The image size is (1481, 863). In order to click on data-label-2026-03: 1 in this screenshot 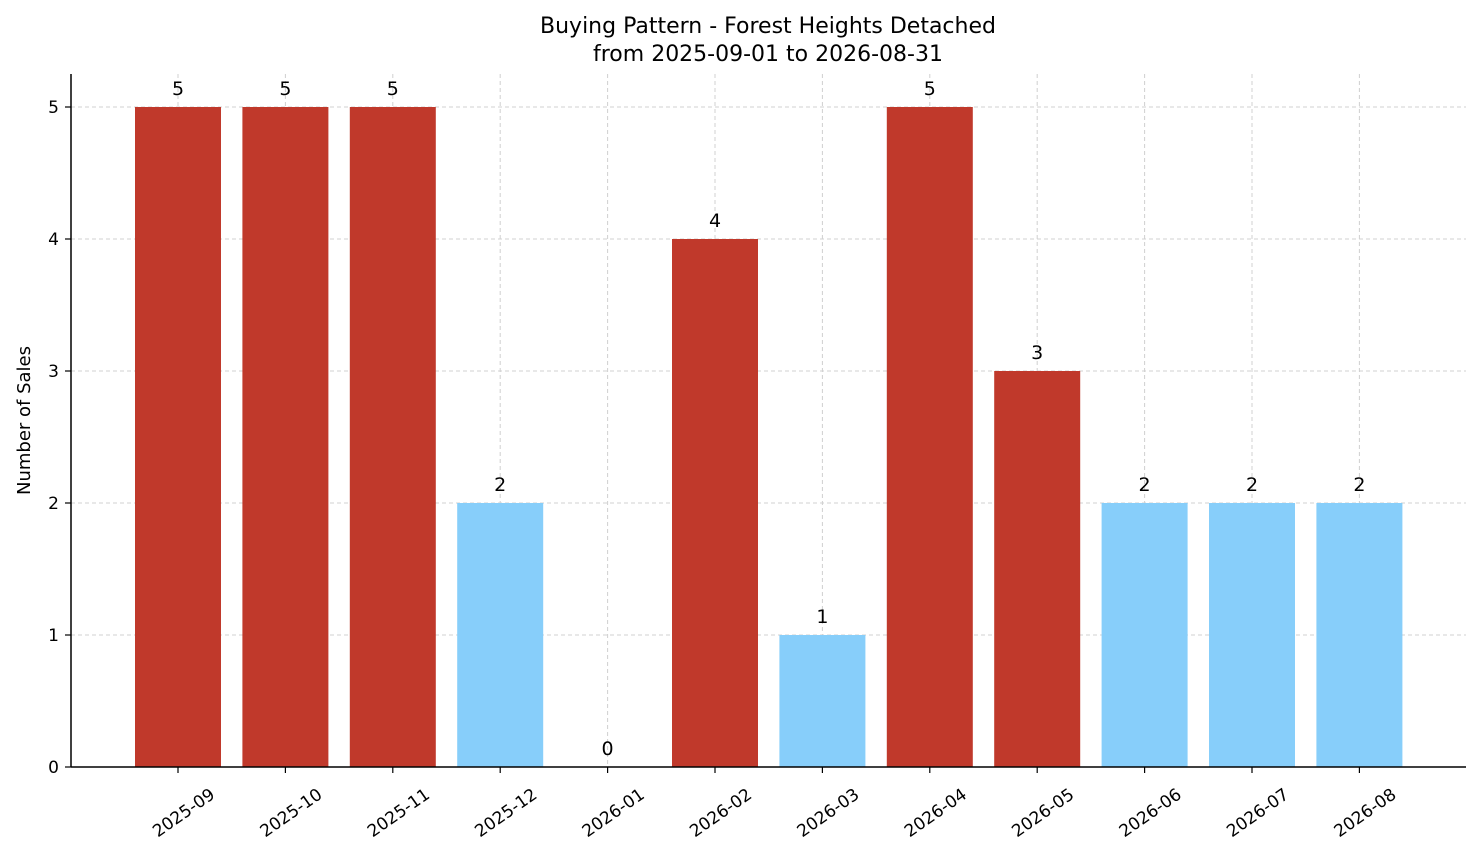, I will do `click(822, 617)`.